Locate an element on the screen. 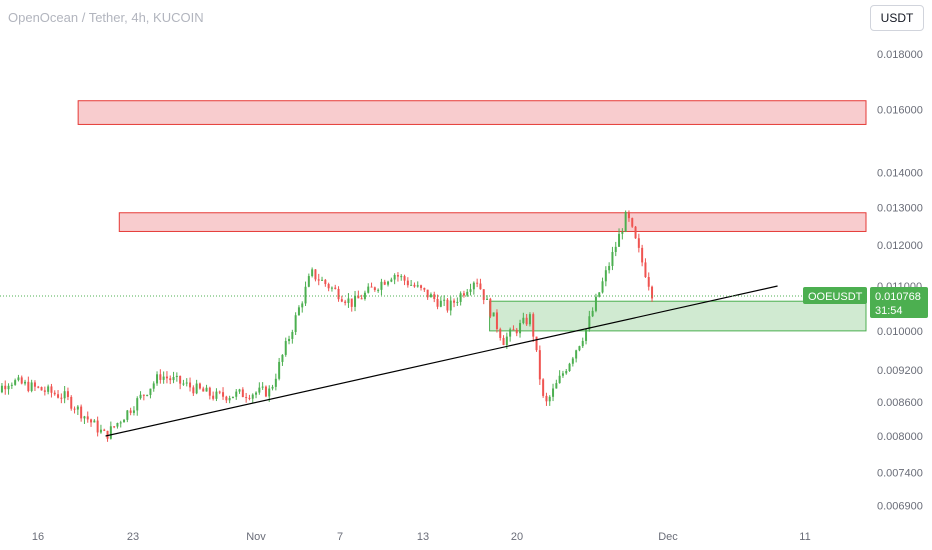  countdown-label: 31:54 is located at coordinates (889, 311).